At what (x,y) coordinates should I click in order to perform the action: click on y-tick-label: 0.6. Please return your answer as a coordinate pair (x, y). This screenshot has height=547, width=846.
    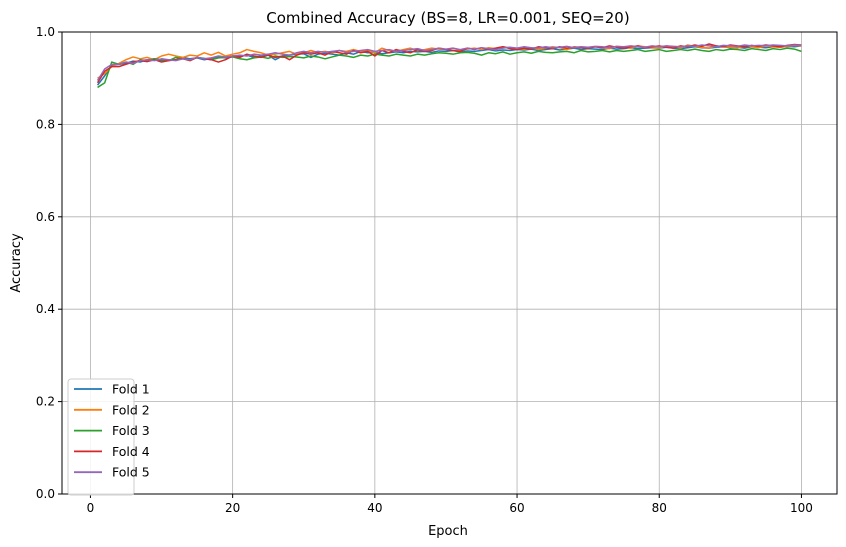
    Looking at the image, I should click on (45, 217).